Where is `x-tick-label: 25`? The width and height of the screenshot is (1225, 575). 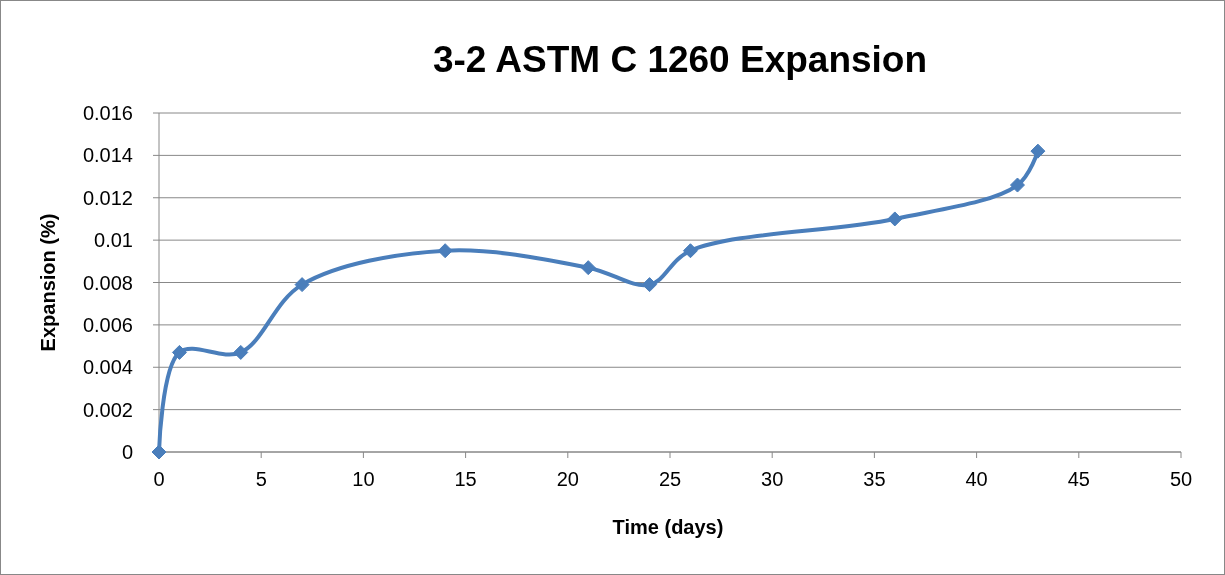 x-tick-label: 25 is located at coordinates (670, 479).